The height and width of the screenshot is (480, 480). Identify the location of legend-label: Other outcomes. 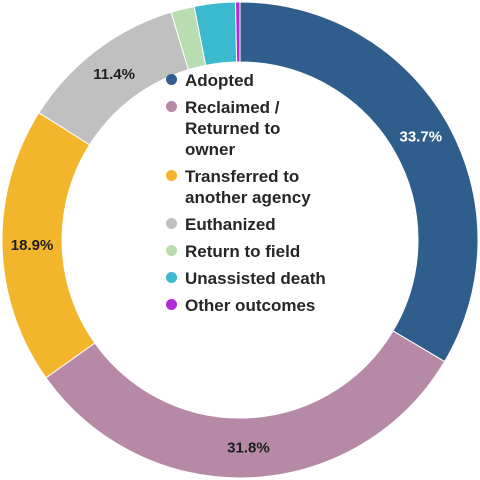
(250, 305).